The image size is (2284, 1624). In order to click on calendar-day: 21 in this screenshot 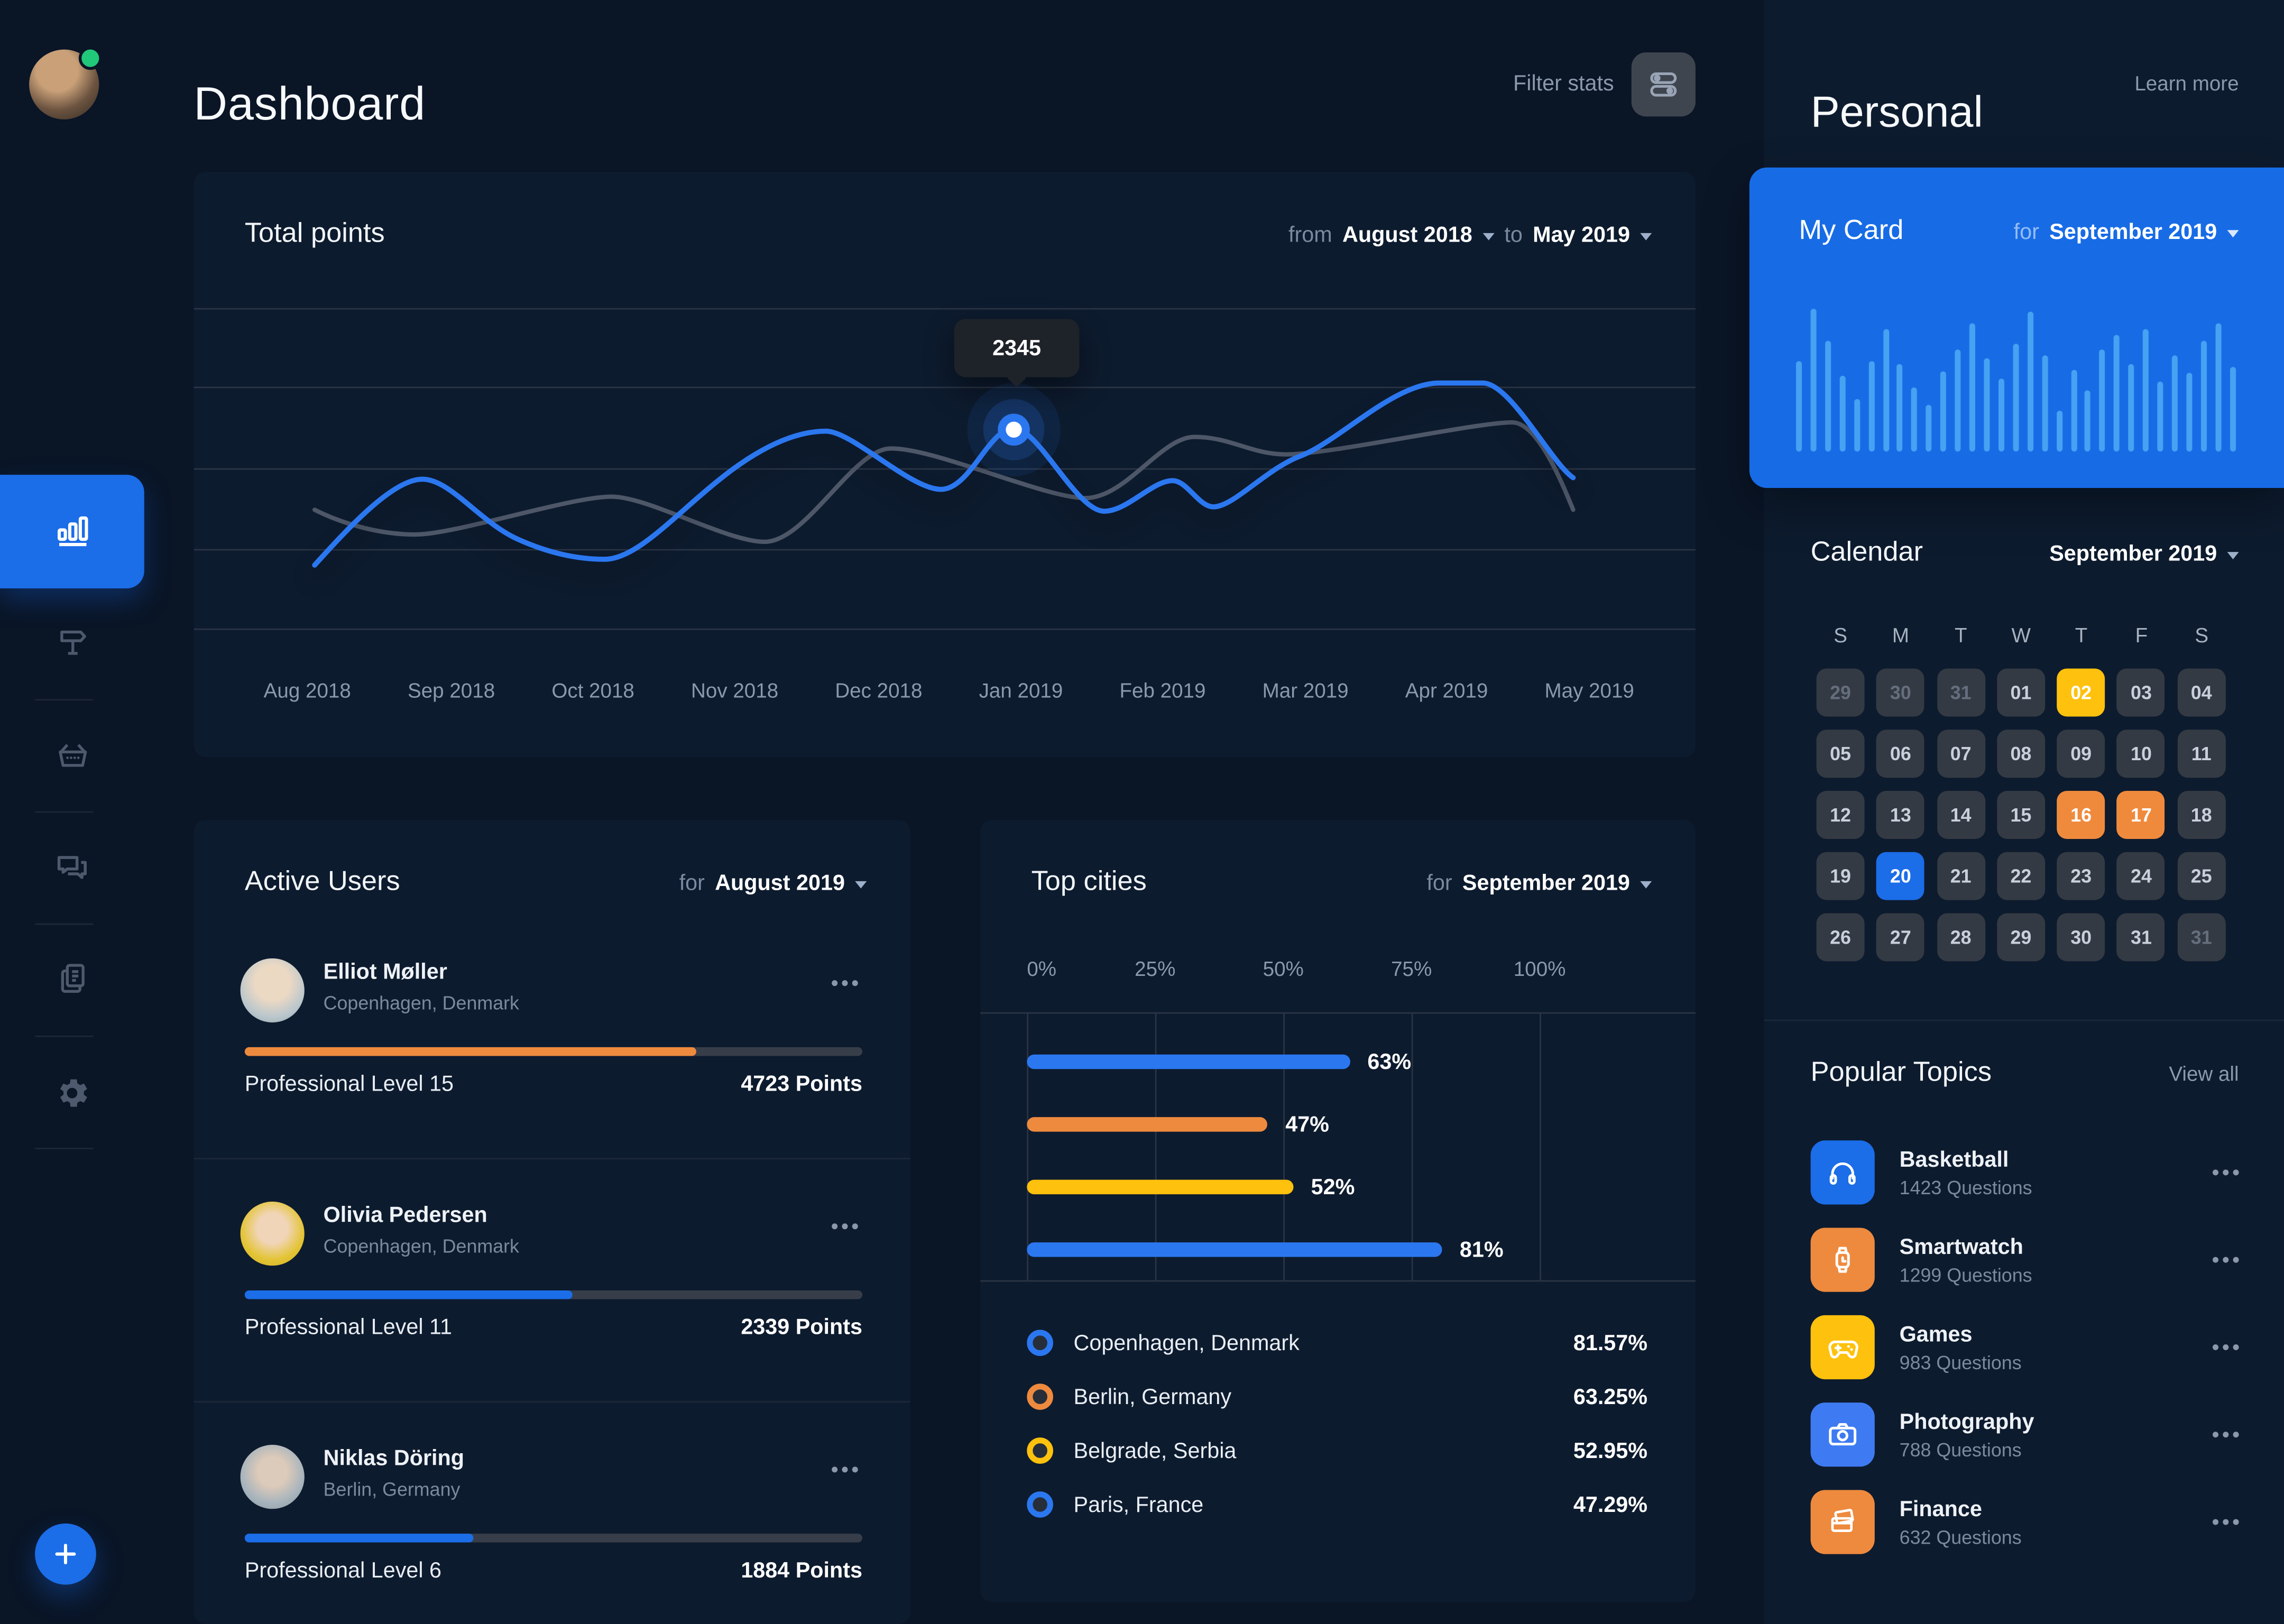, I will do `click(1961, 876)`.